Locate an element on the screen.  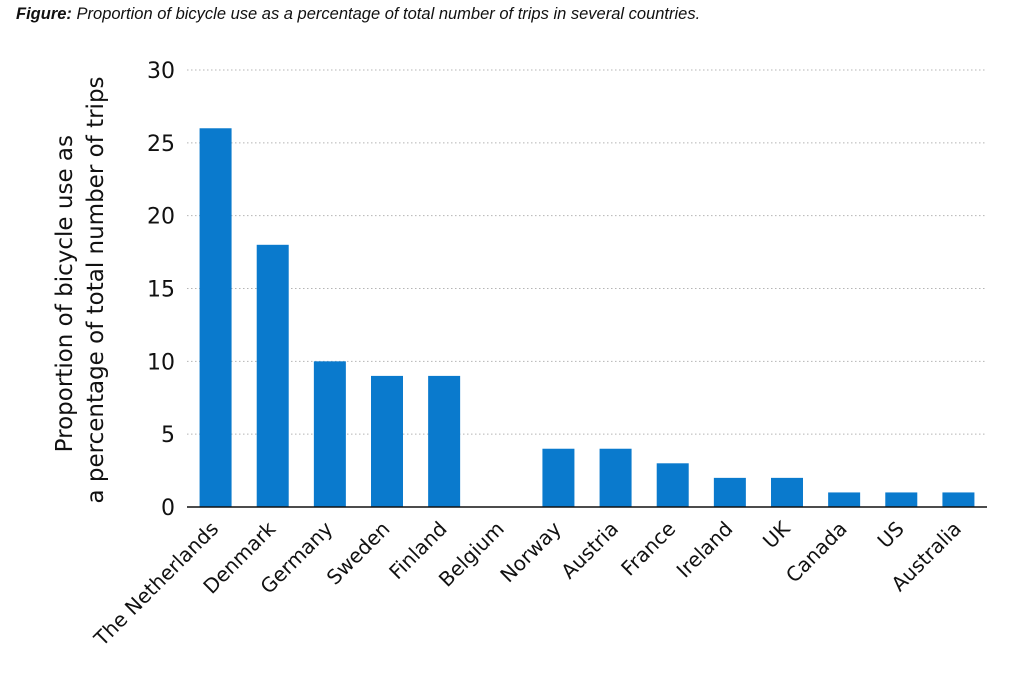
x-tick-label: France is located at coordinates (648, 549).